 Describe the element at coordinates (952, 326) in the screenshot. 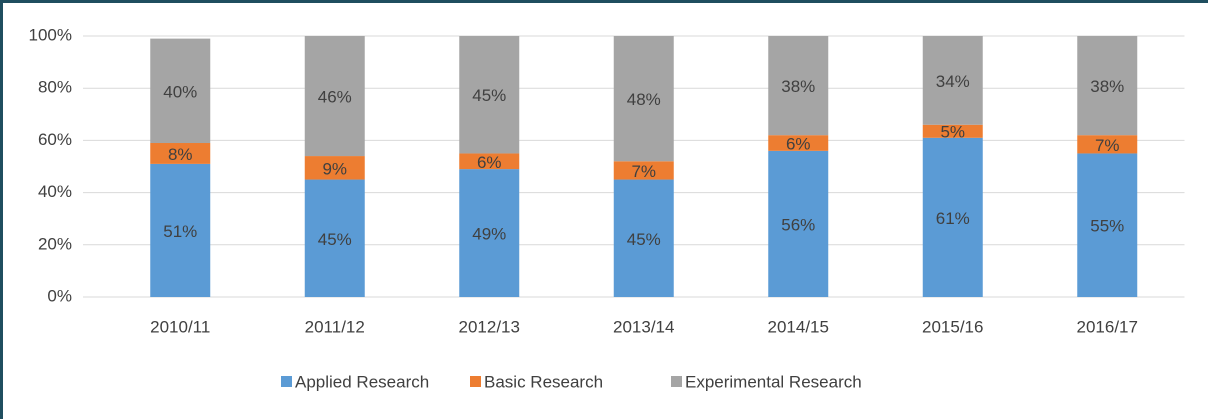

I see `x-tick-label: 2015/16` at that location.